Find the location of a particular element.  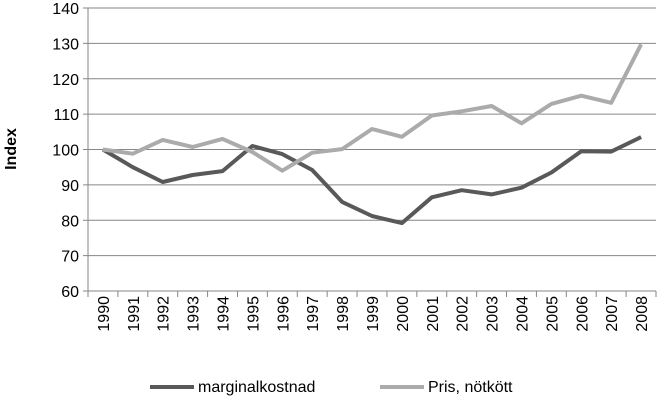

x-tick-label: 2005 is located at coordinates (552, 314).